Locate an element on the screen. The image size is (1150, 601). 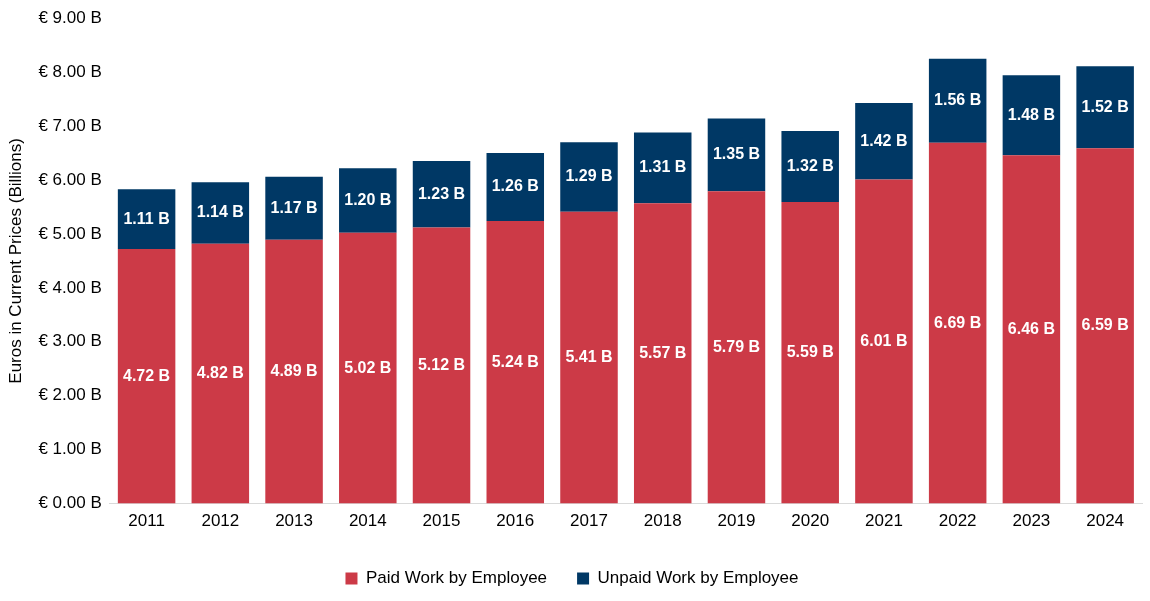
data-label: 6.46 B is located at coordinates (1031, 328).